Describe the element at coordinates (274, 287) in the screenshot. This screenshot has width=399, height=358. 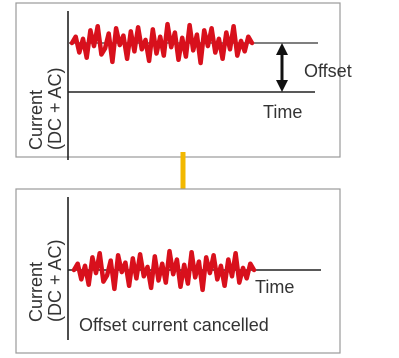
I see `bottom-time-label: Time` at that location.